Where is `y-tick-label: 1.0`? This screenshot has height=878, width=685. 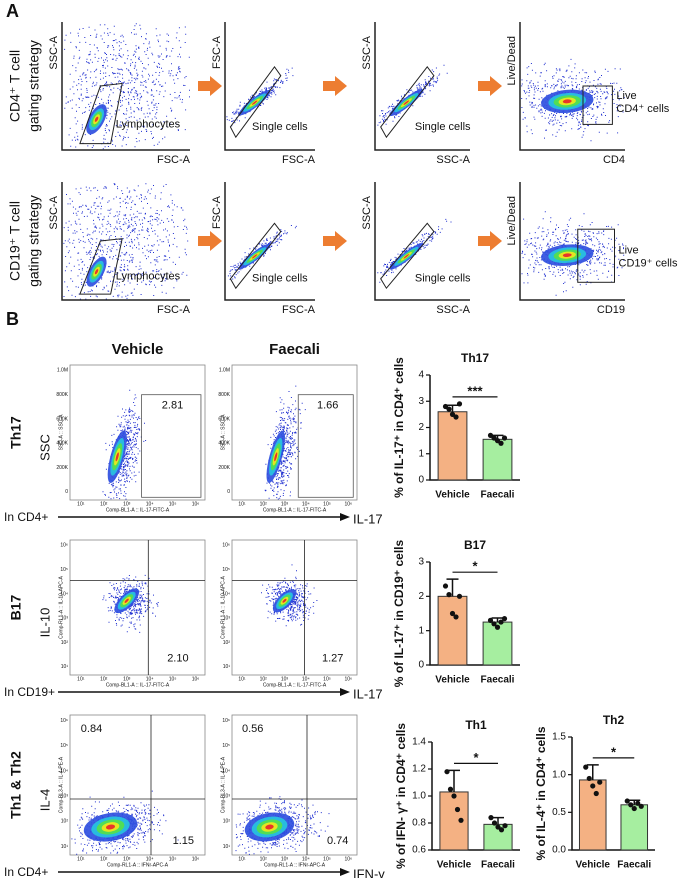
y-tick-label: 1.0 is located at coordinates (559, 774).